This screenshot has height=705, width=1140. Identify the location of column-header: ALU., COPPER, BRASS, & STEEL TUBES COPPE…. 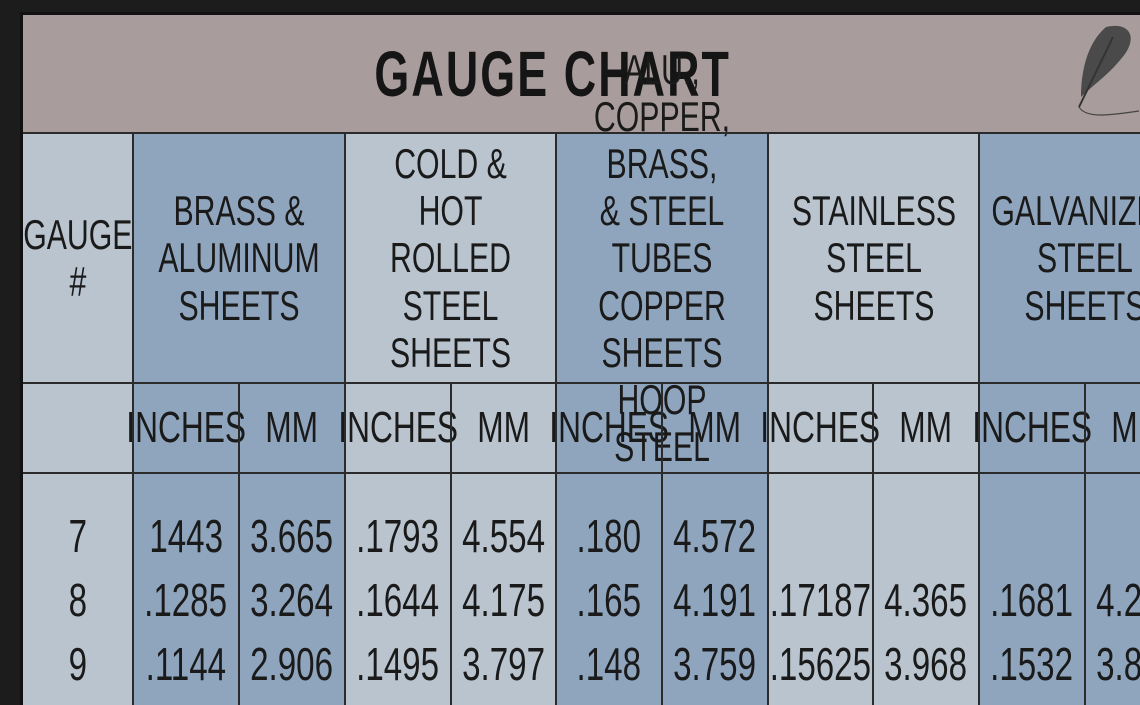
(662, 257).